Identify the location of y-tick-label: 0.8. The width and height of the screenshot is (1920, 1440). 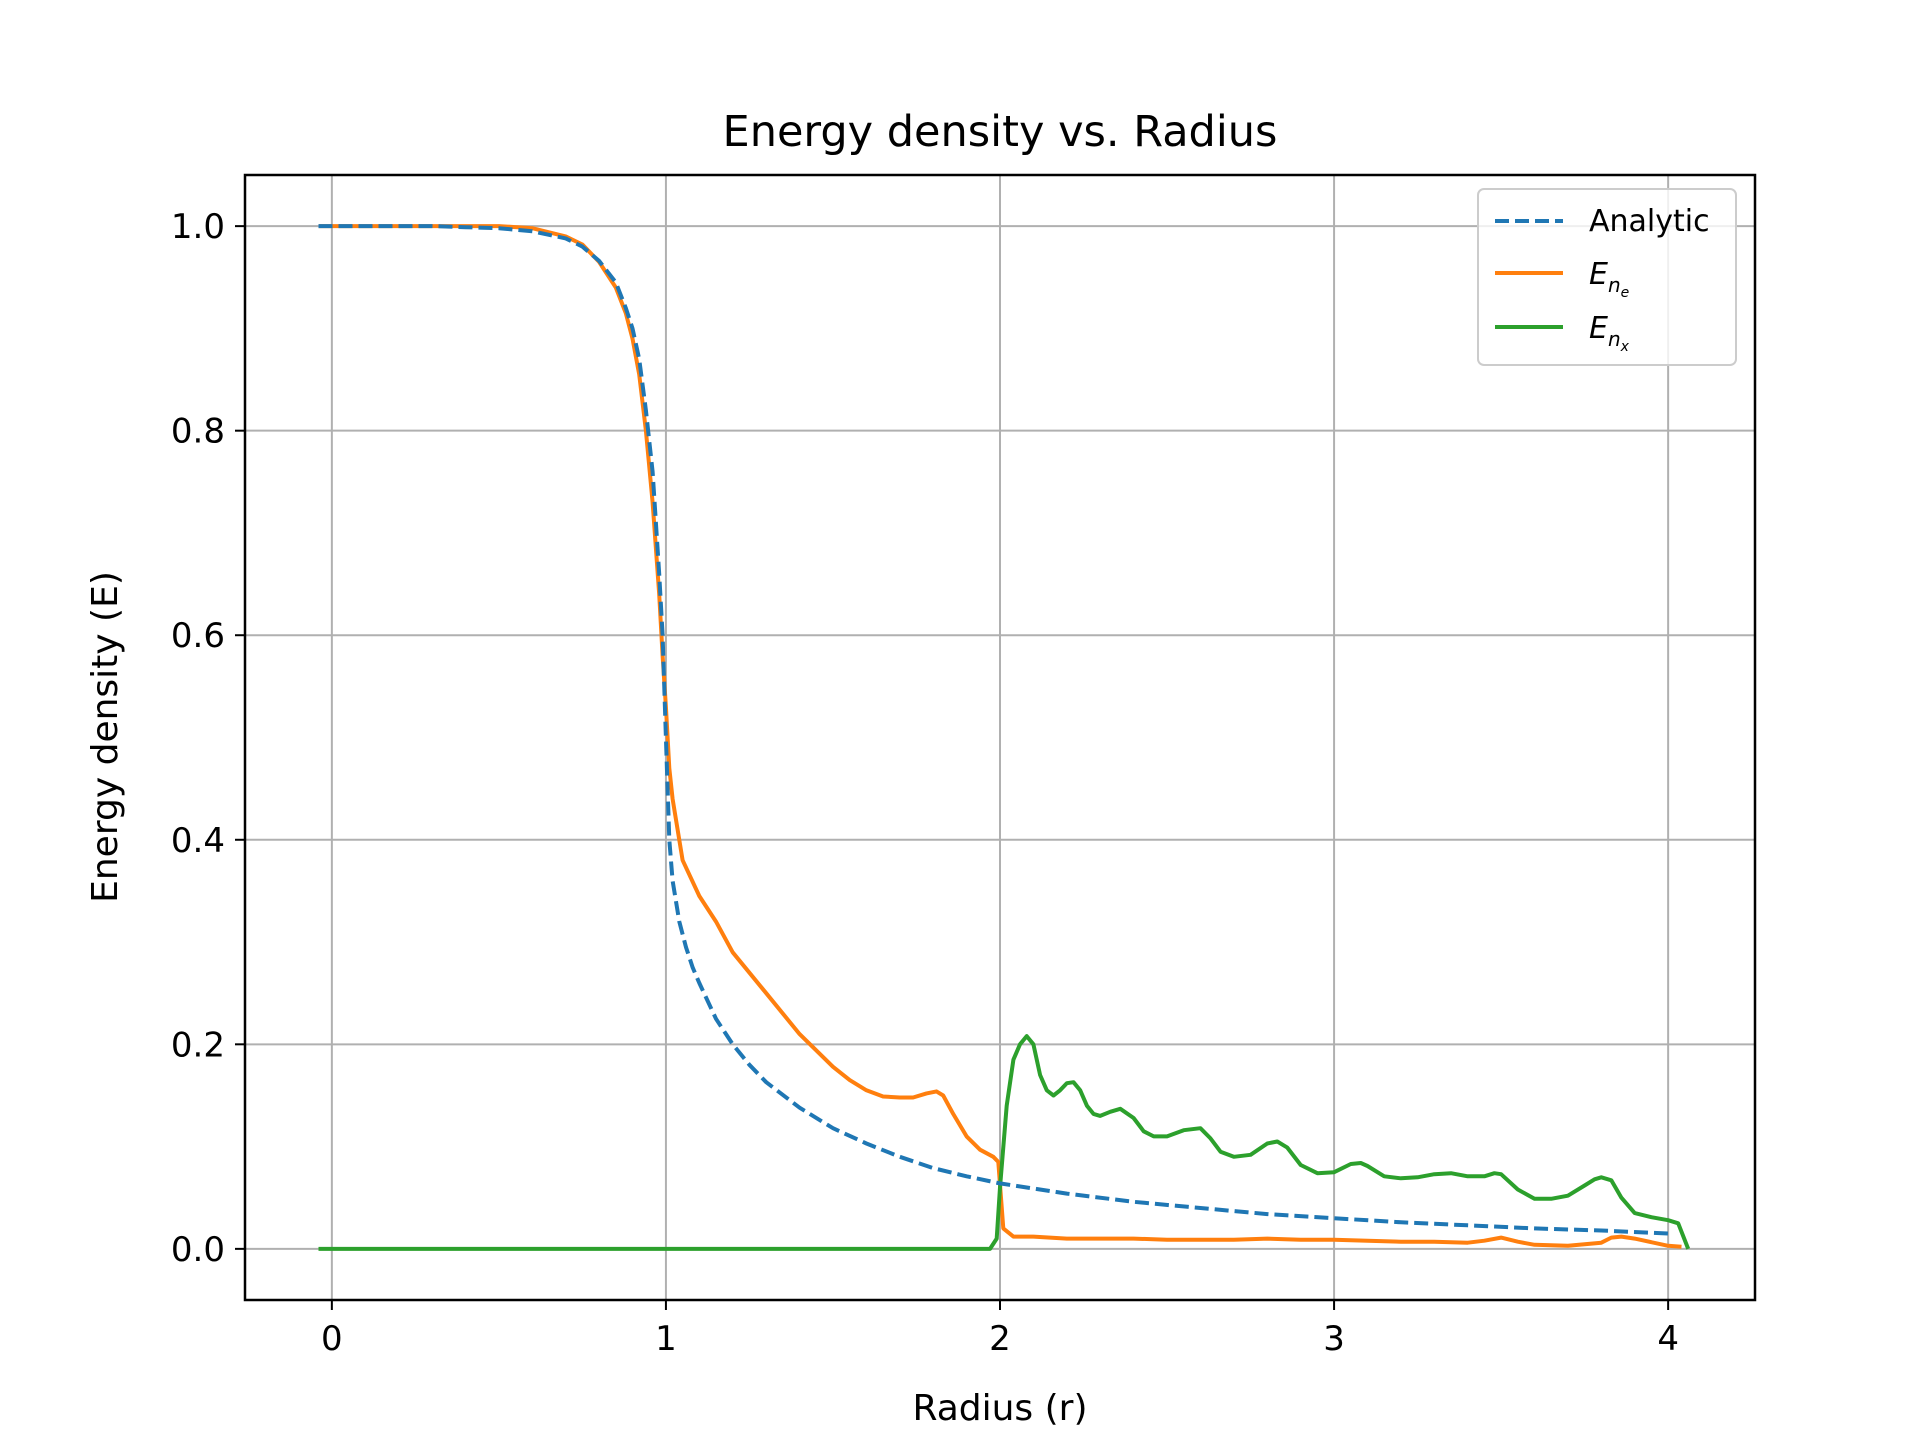
(198, 432).